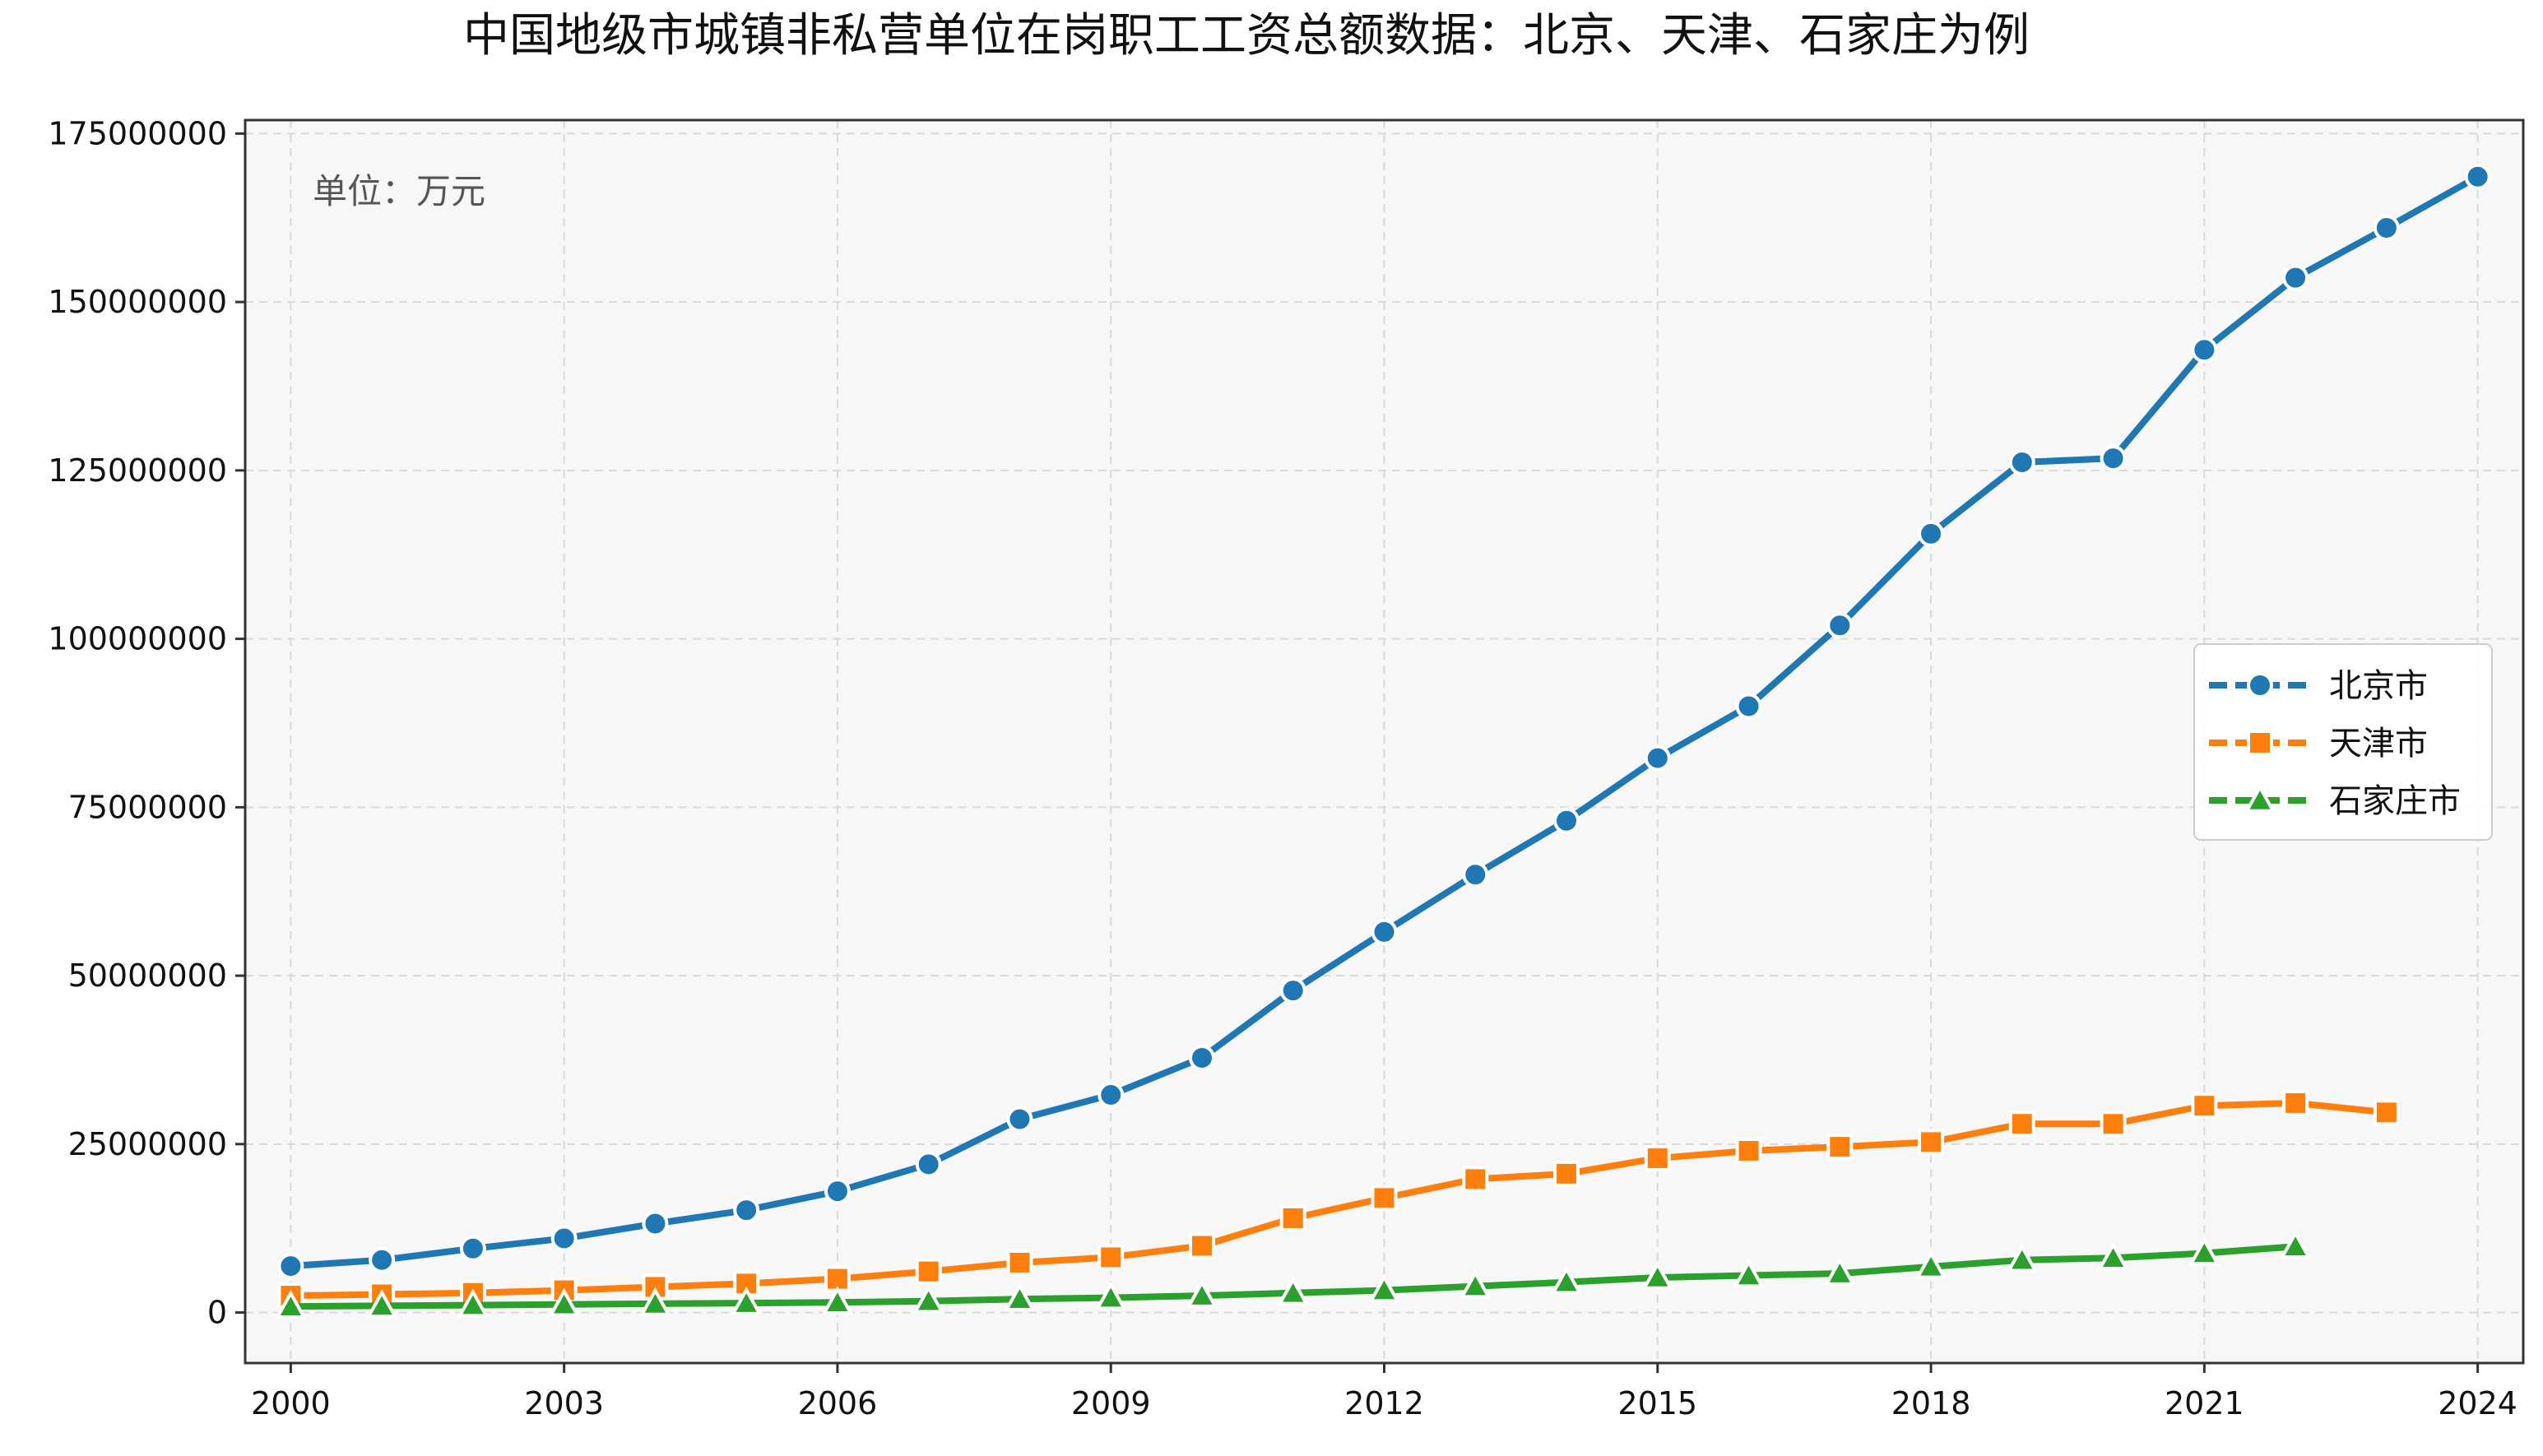  I want to click on x-axis-ticks: 2000 2003 2006 2009 2012 2015 2018 2021 2024, so click(1384, 1392).